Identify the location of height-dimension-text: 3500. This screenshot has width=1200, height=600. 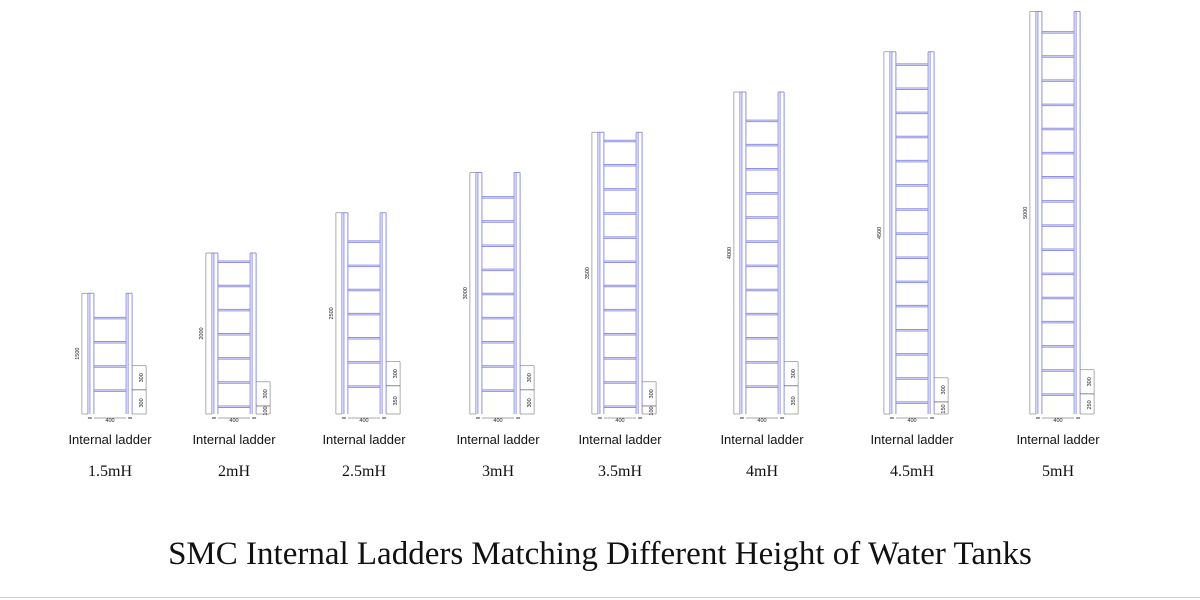
(588, 273).